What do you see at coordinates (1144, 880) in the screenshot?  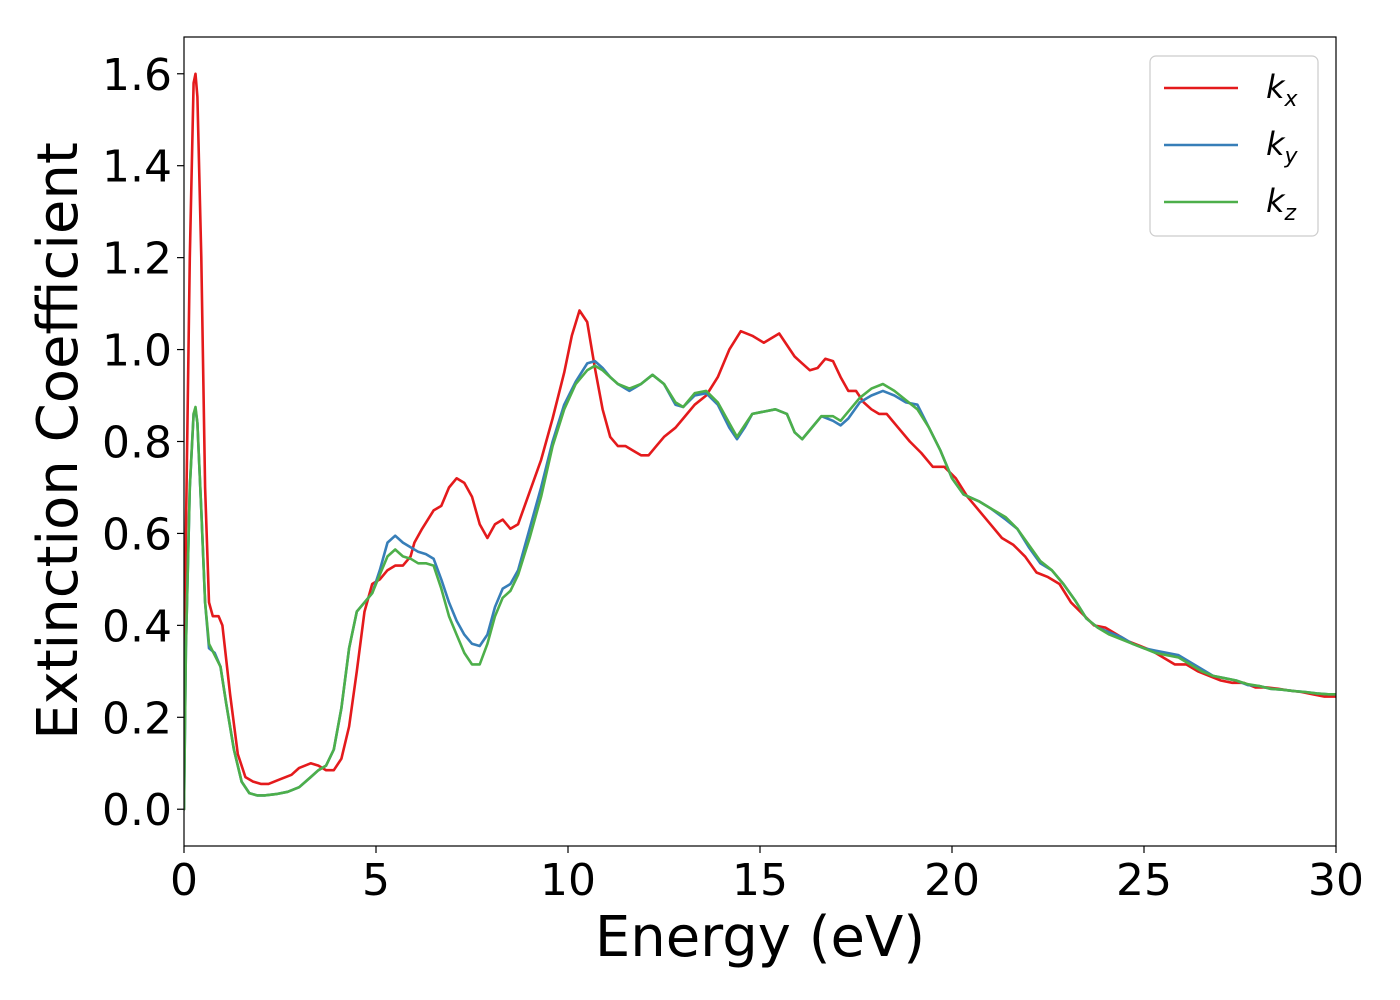 I see `x-tick-label: 25` at bounding box center [1144, 880].